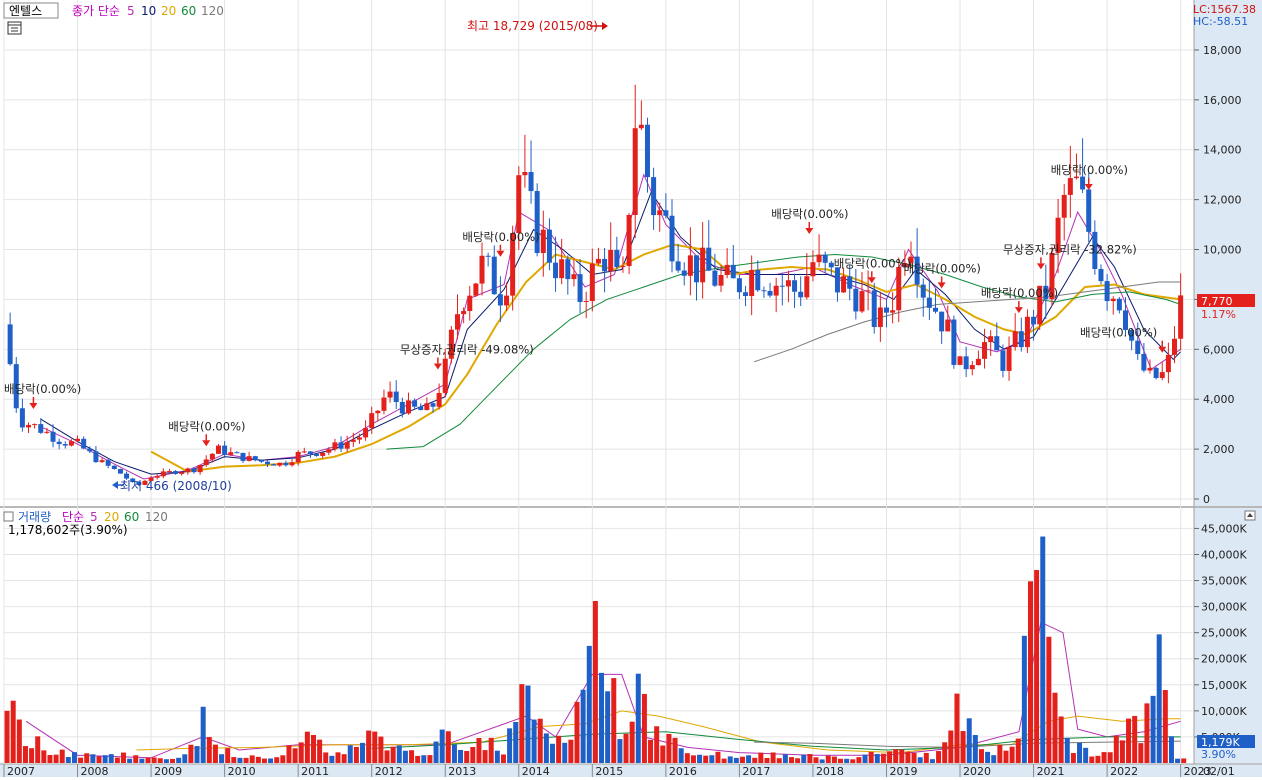 This screenshot has height=780, width=1262. Describe the element at coordinates (599, 26) in the screenshot. I see `high-arrow-icon` at that location.